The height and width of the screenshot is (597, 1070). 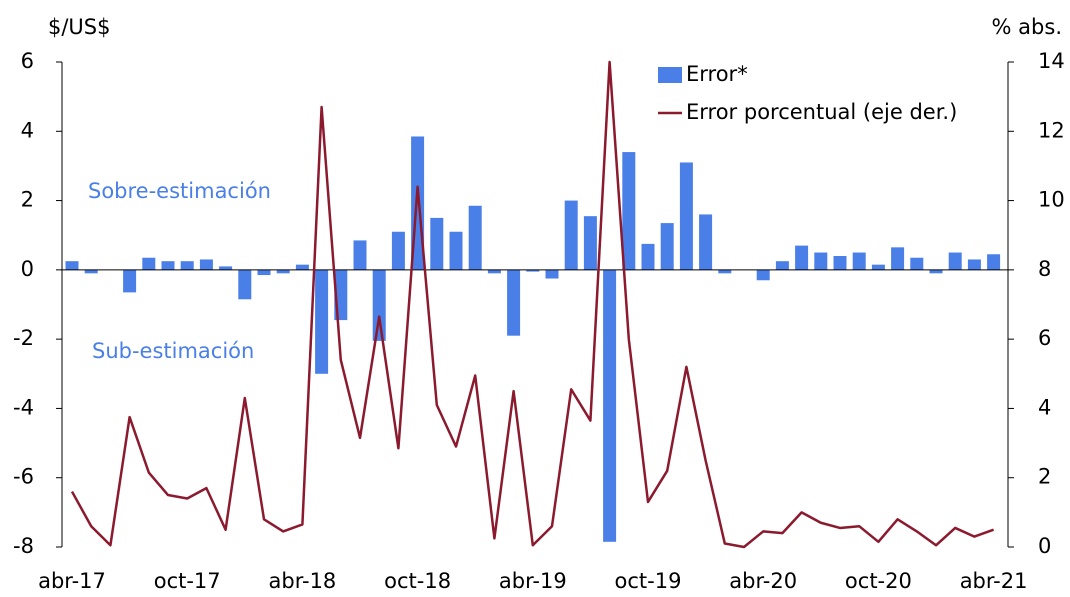 What do you see at coordinates (1044, 546) in the screenshot?
I see `y2-tick-label: 0` at bounding box center [1044, 546].